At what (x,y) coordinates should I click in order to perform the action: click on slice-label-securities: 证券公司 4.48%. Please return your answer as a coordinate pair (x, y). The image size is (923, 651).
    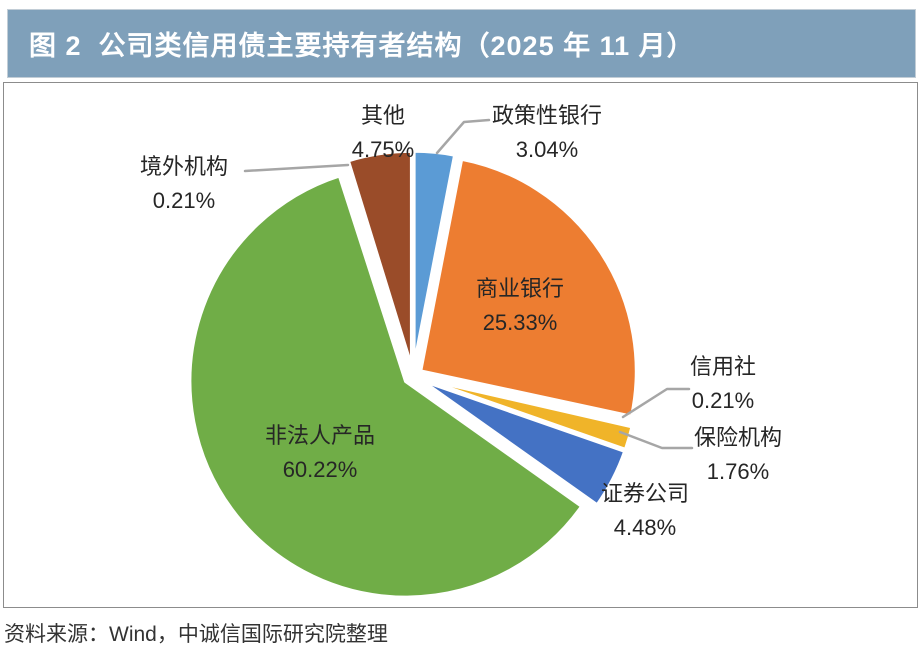
    Looking at the image, I should click on (645, 511).